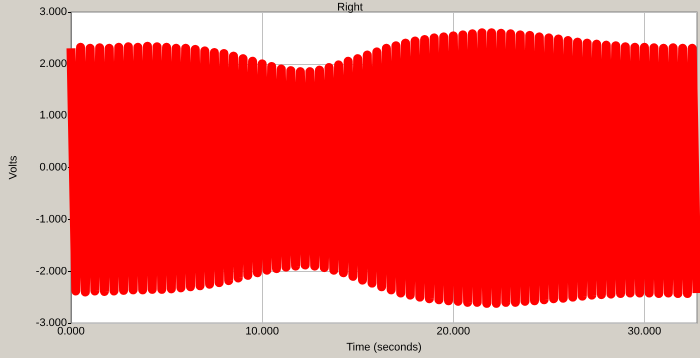 The image size is (700, 358). Describe the element at coordinates (645, 332) in the screenshot. I see `x-tick-label: 30.000` at that location.